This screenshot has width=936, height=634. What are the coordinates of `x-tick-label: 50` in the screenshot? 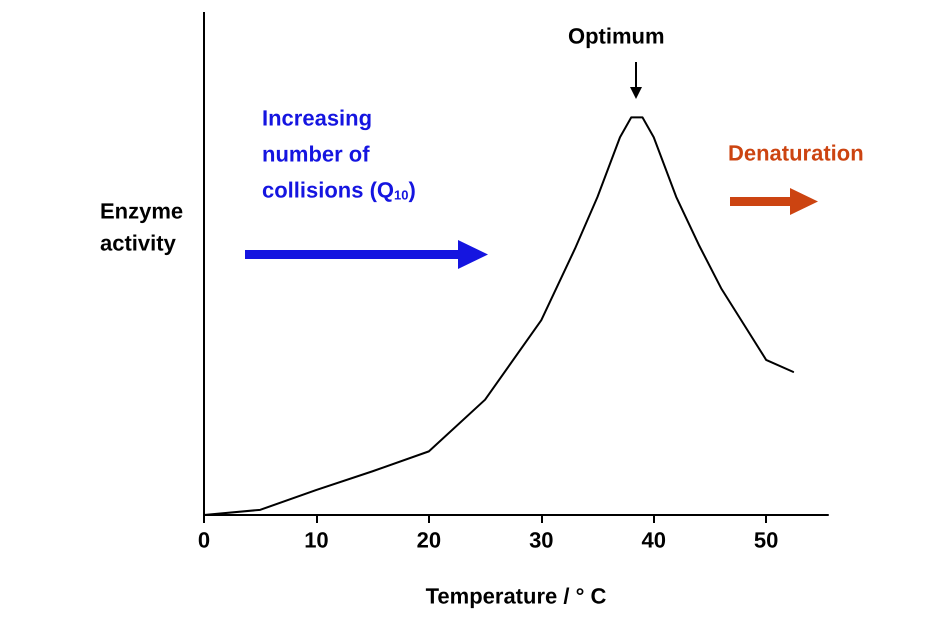 It's located at (766, 540).